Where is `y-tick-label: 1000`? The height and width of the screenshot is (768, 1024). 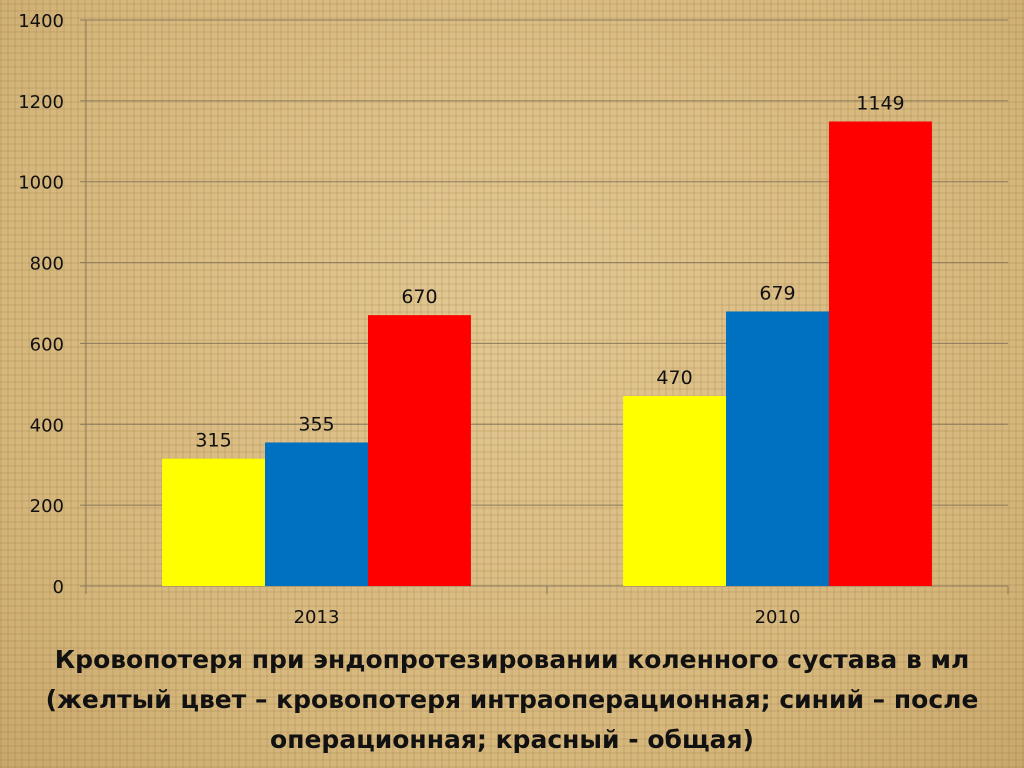 y-tick-label: 1000 is located at coordinates (41, 183).